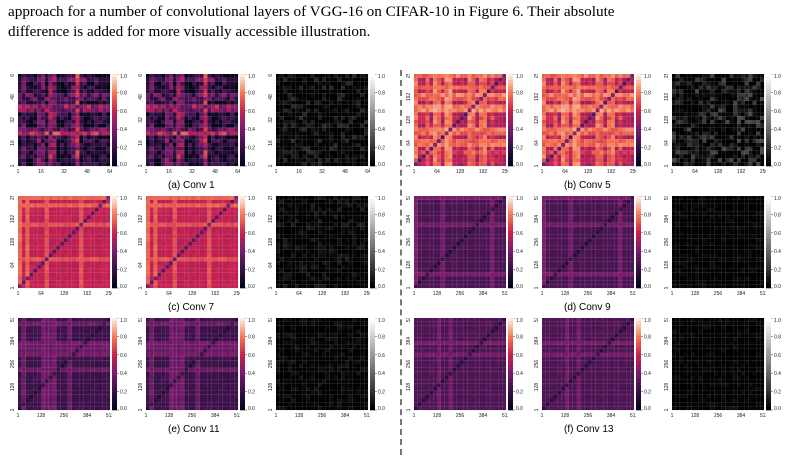  I want to click on panel-caption: (b) Conv 5, so click(587, 185).